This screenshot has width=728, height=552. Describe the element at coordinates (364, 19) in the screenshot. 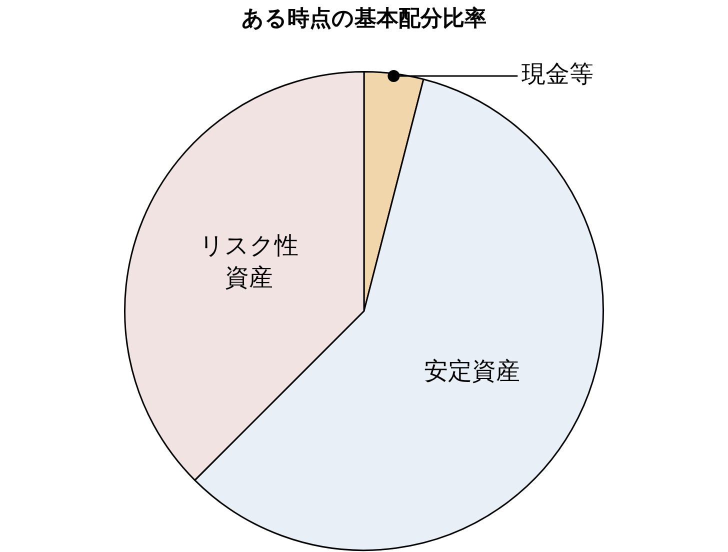

I see `chart-title: ある時点の基本配分比率` at that location.